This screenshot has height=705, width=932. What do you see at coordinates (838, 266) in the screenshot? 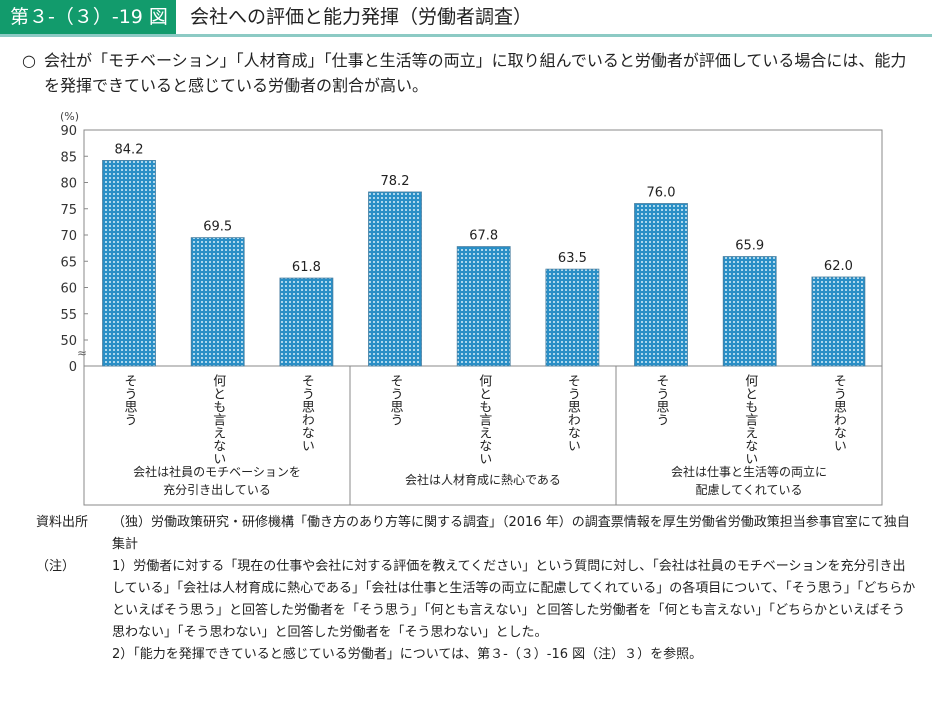
I see `data-label: 62.0` at bounding box center [838, 266].